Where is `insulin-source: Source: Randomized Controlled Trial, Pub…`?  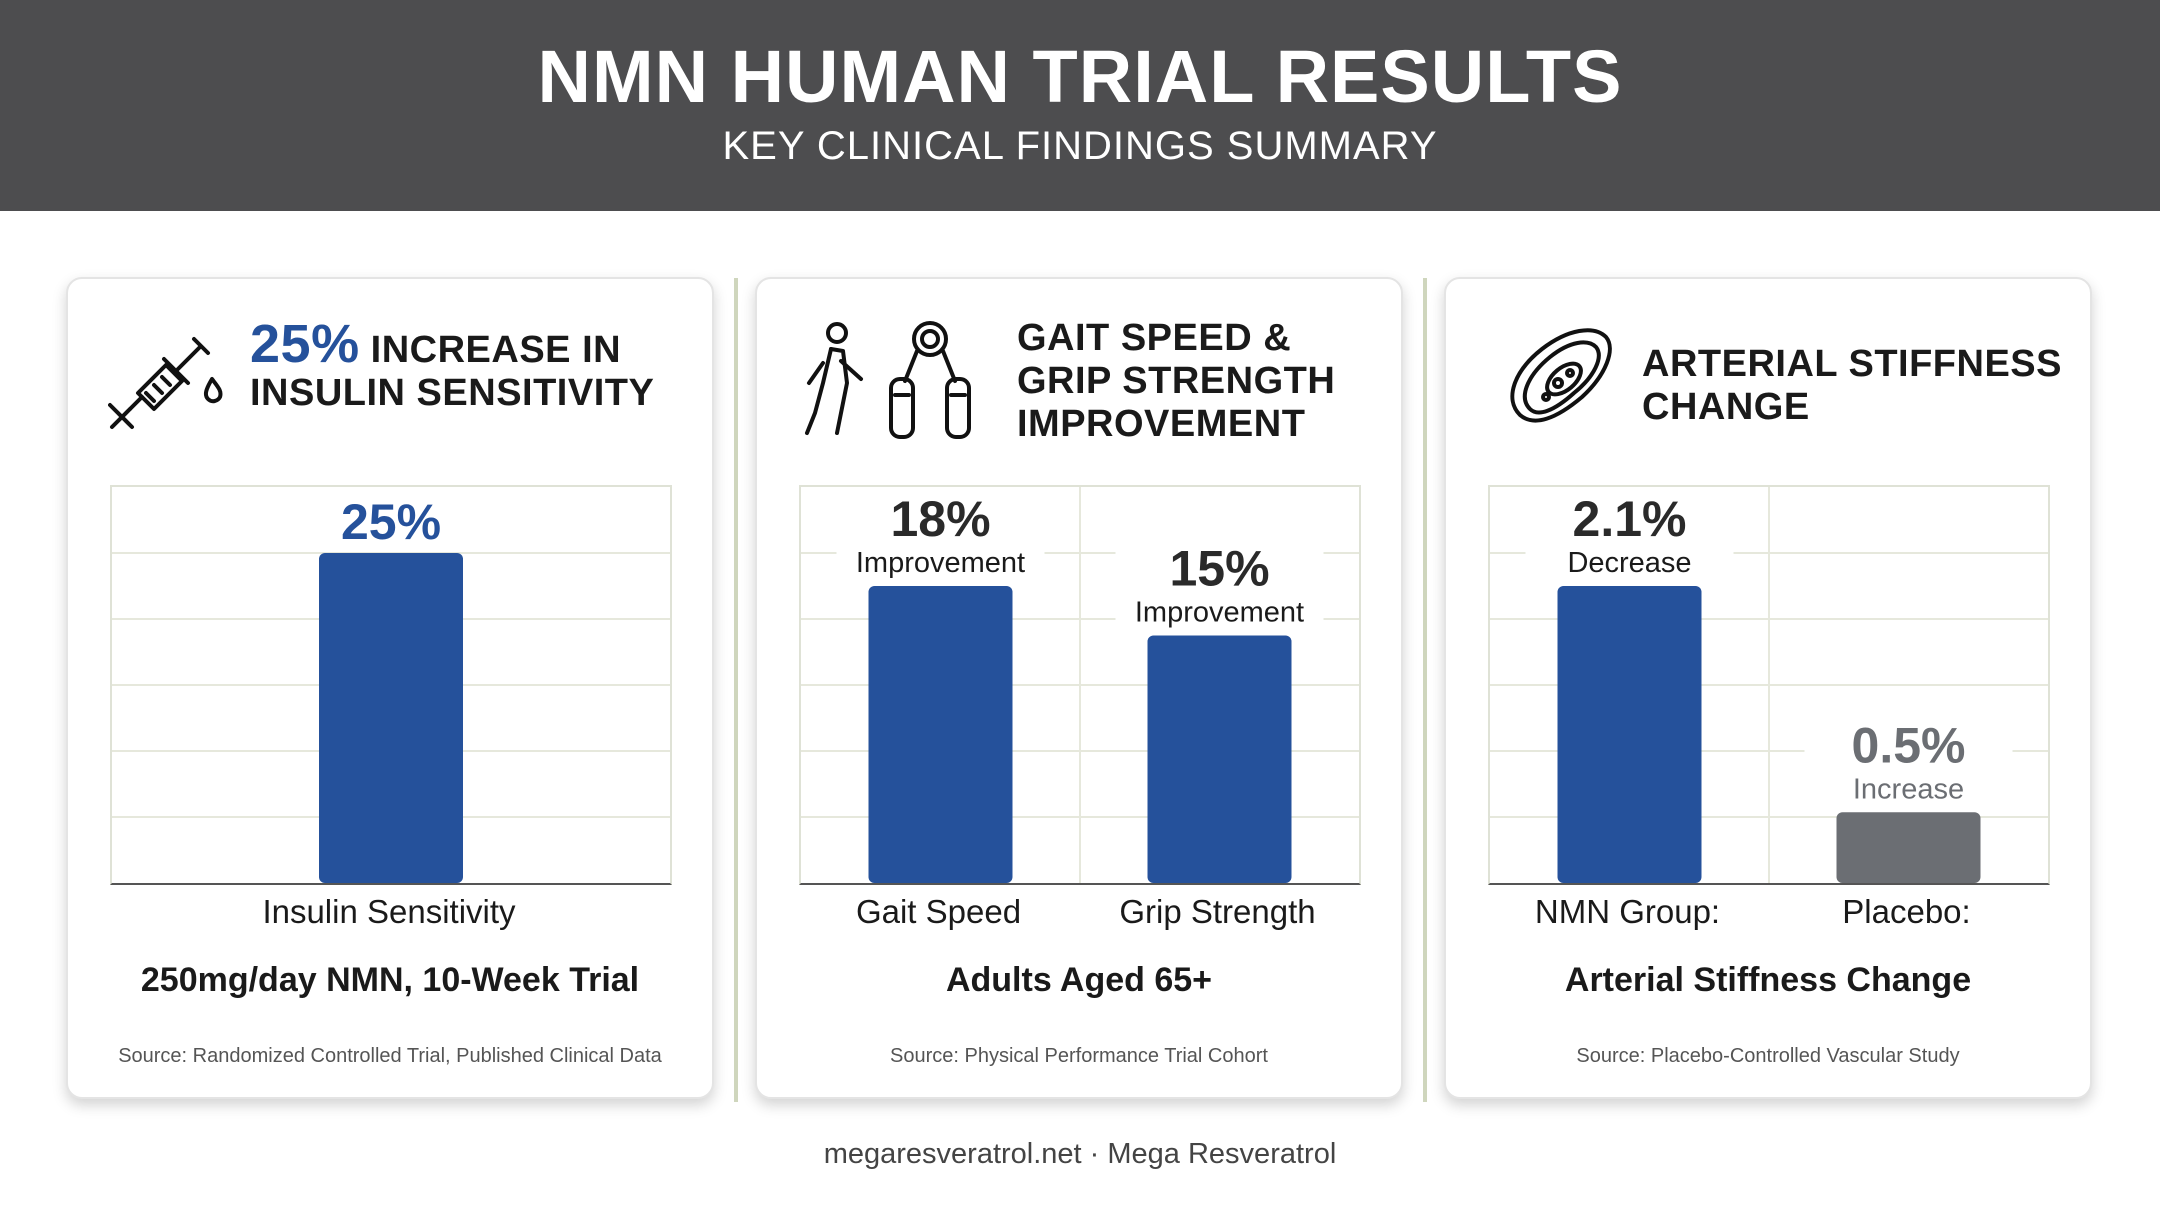
insulin-source: Source: Randomized Controlled Trial, Pub… is located at coordinates (390, 1056).